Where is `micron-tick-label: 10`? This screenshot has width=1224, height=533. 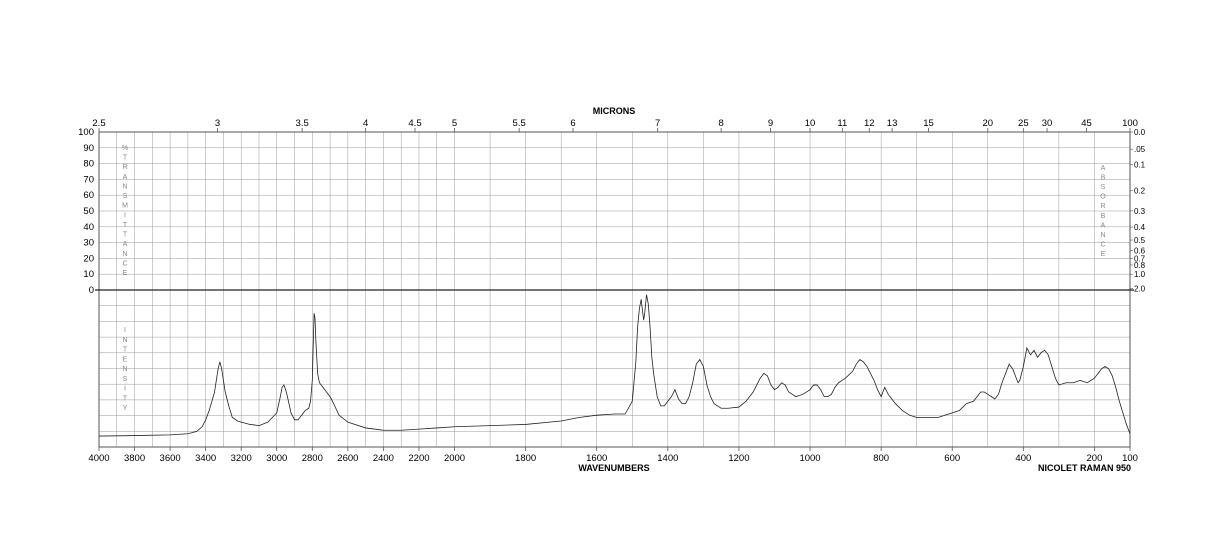 micron-tick-label: 10 is located at coordinates (810, 123).